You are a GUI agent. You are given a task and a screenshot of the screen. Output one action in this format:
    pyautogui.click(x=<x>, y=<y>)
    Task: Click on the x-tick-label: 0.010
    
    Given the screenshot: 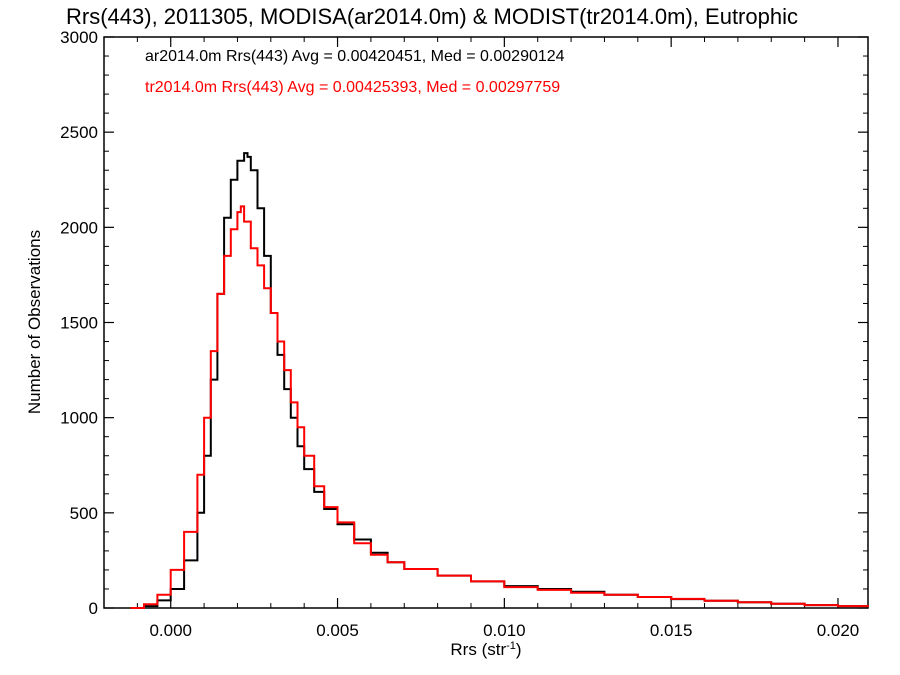 What is the action you would take?
    pyautogui.click(x=504, y=630)
    